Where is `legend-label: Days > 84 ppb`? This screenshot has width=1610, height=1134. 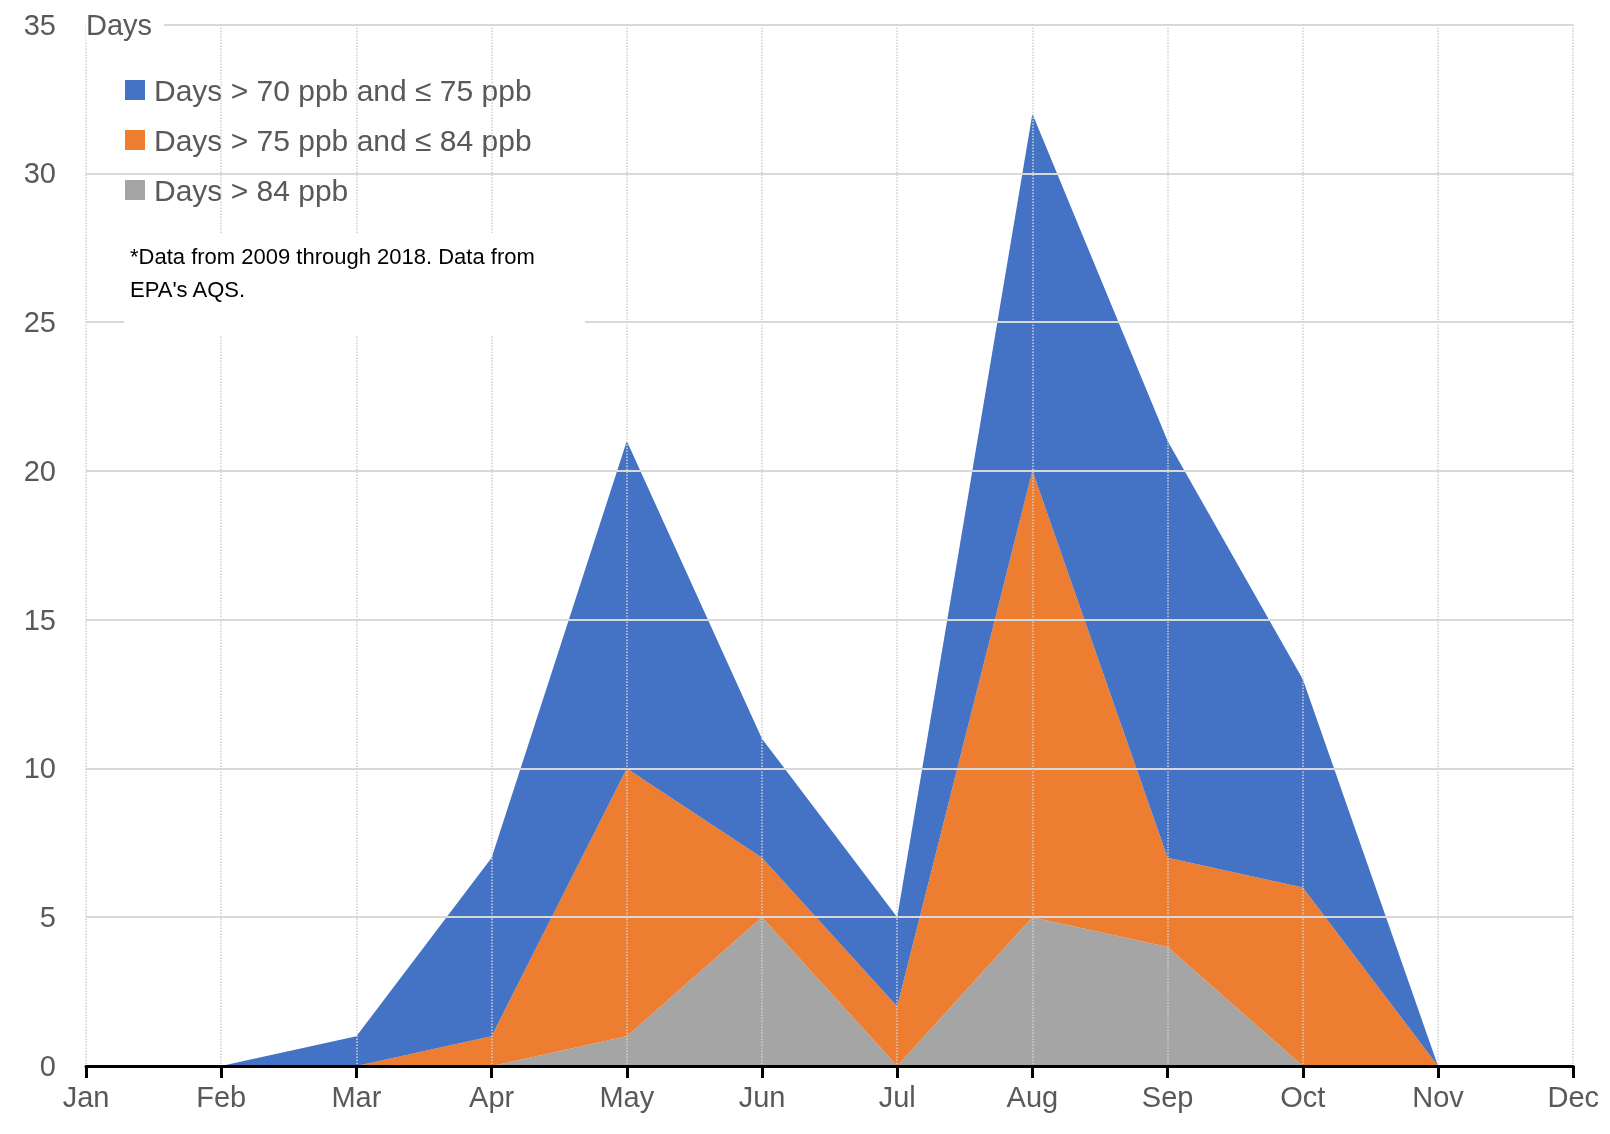 legend-label: Days > 84 ppb is located at coordinates (251, 190).